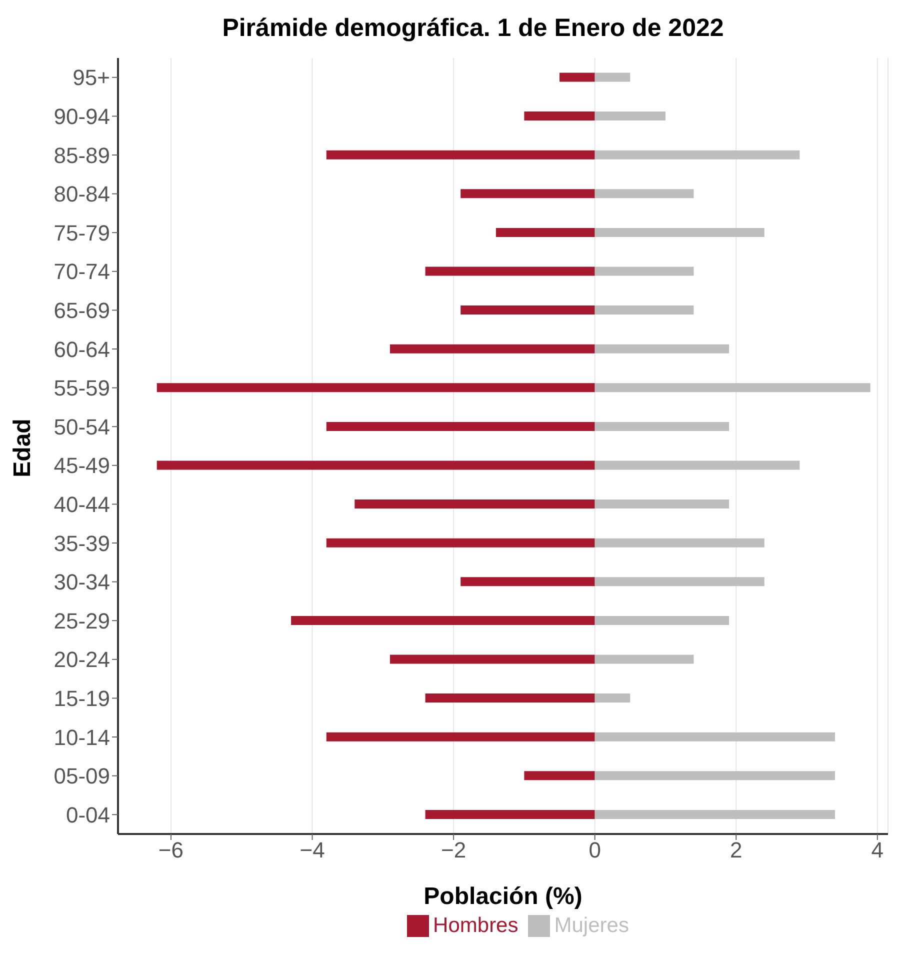 The image size is (907, 961). Describe the element at coordinates (82, 737) in the screenshot. I see `y-tick-label: 10-14` at that location.